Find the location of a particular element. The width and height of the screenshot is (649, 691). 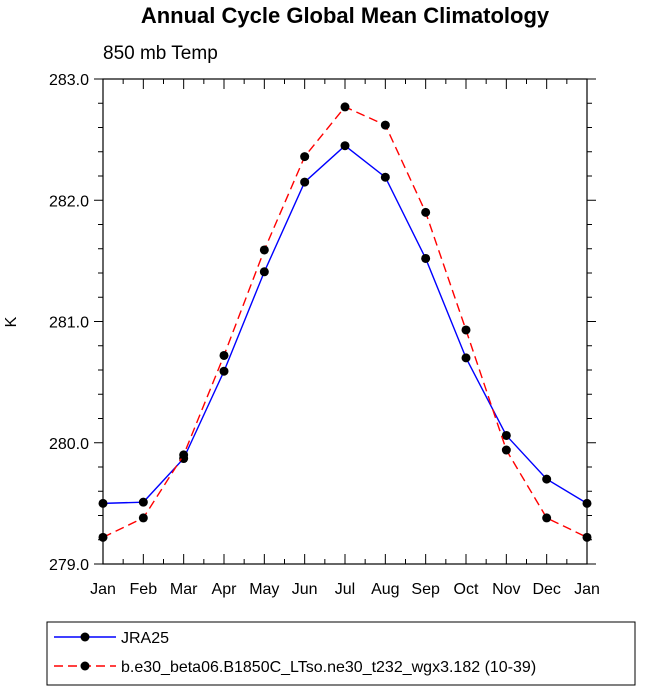

x-tick-label: Sep is located at coordinates (425, 589).